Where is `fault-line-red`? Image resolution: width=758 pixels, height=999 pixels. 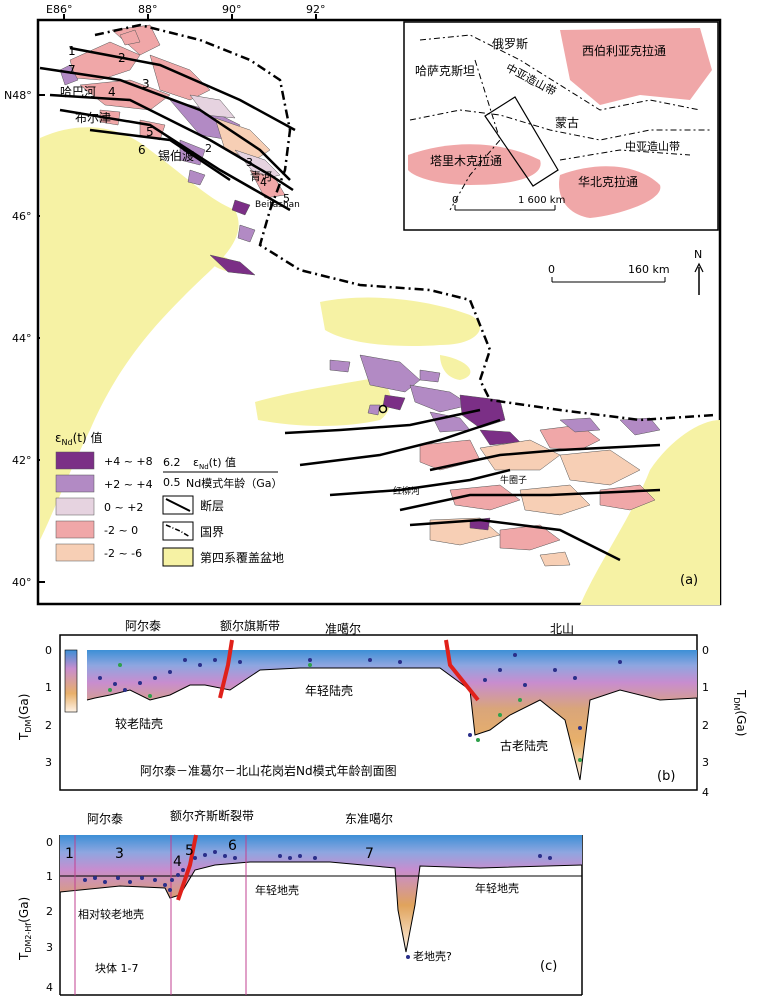
fault-line-red is located at coordinates (187, 867).